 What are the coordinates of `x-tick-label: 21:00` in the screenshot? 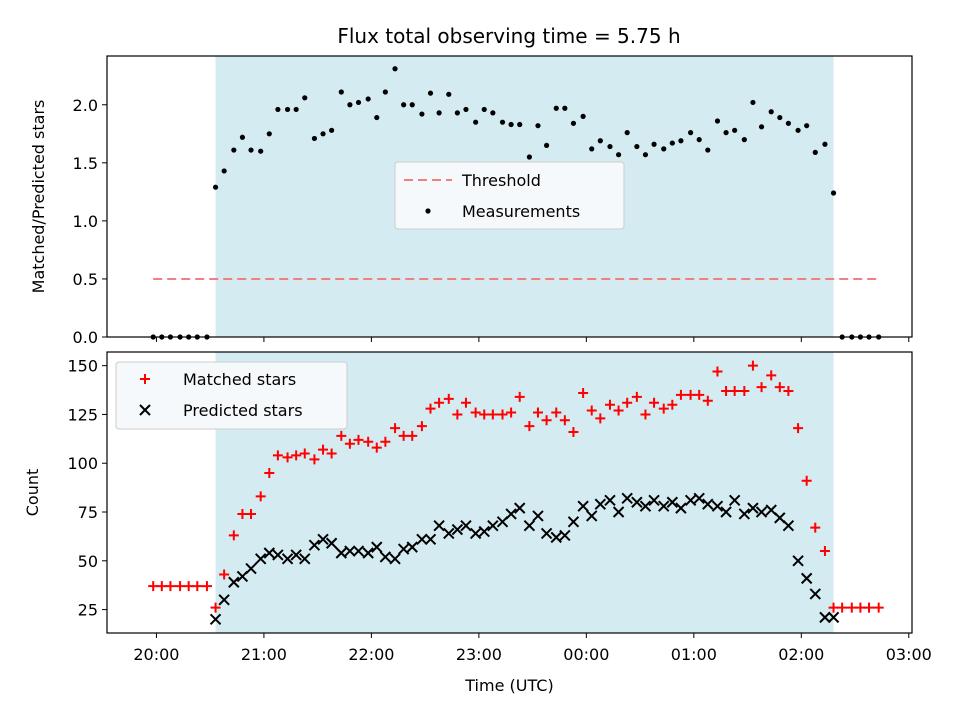 It's located at (264, 654).